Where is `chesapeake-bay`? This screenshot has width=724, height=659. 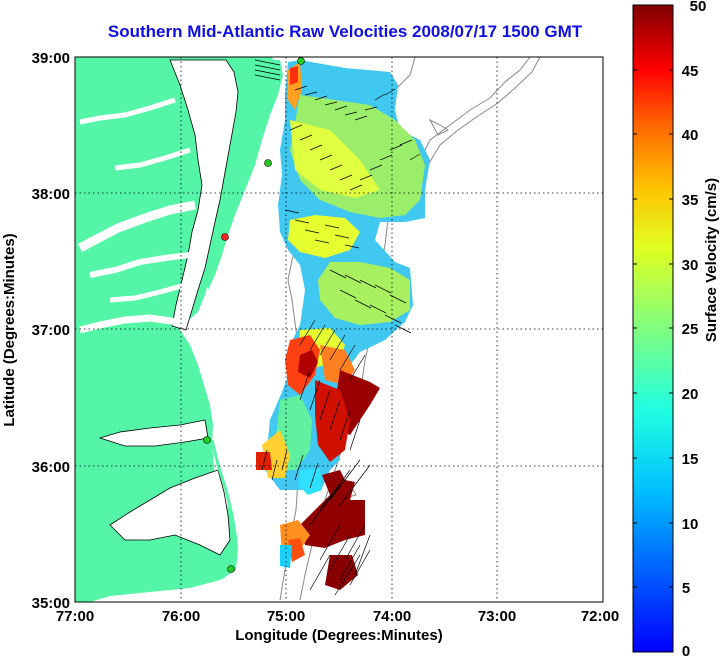 chesapeake-bay is located at coordinates (204, 195).